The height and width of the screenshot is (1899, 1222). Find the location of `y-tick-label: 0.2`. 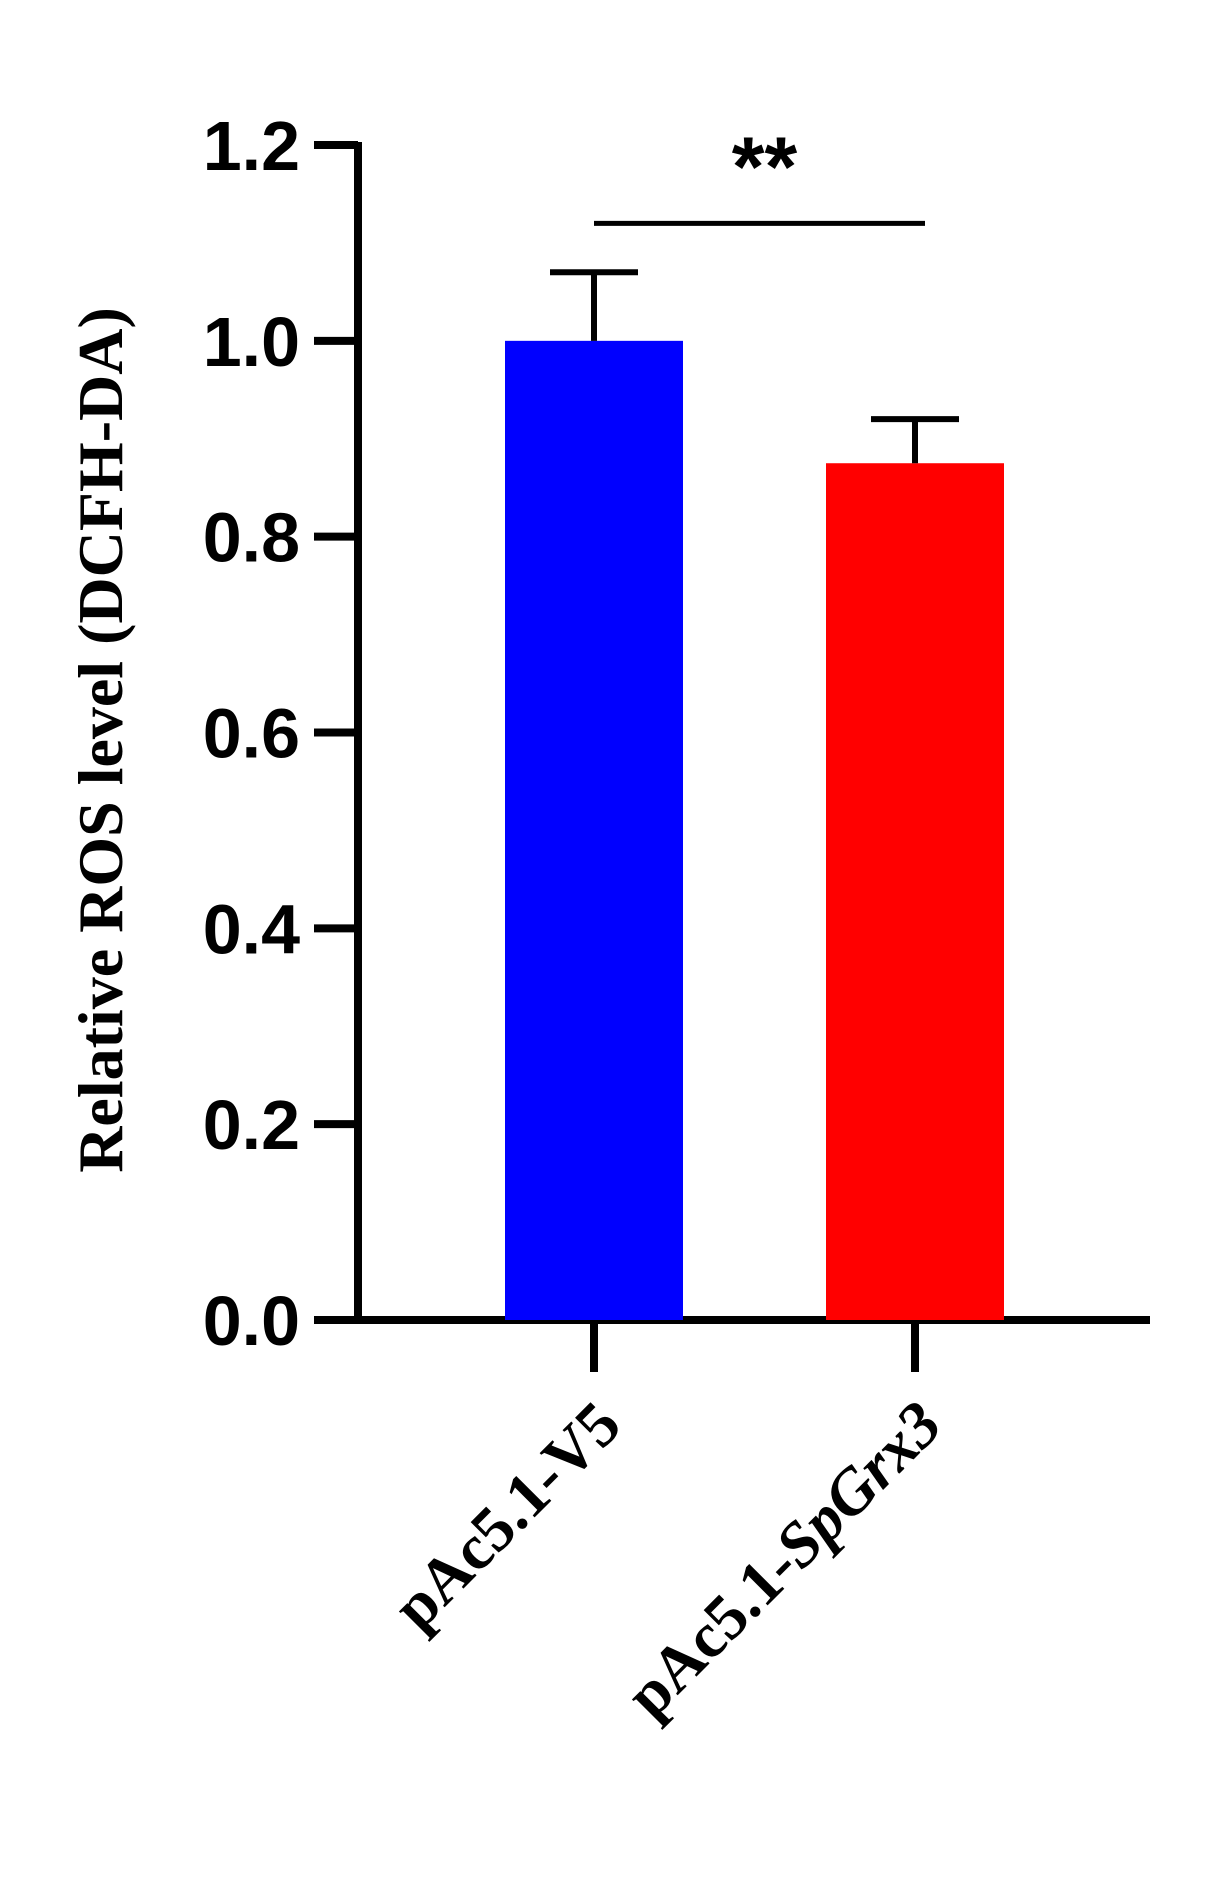

y-tick-label: 0.2 is located at coordinates (251, 1125).